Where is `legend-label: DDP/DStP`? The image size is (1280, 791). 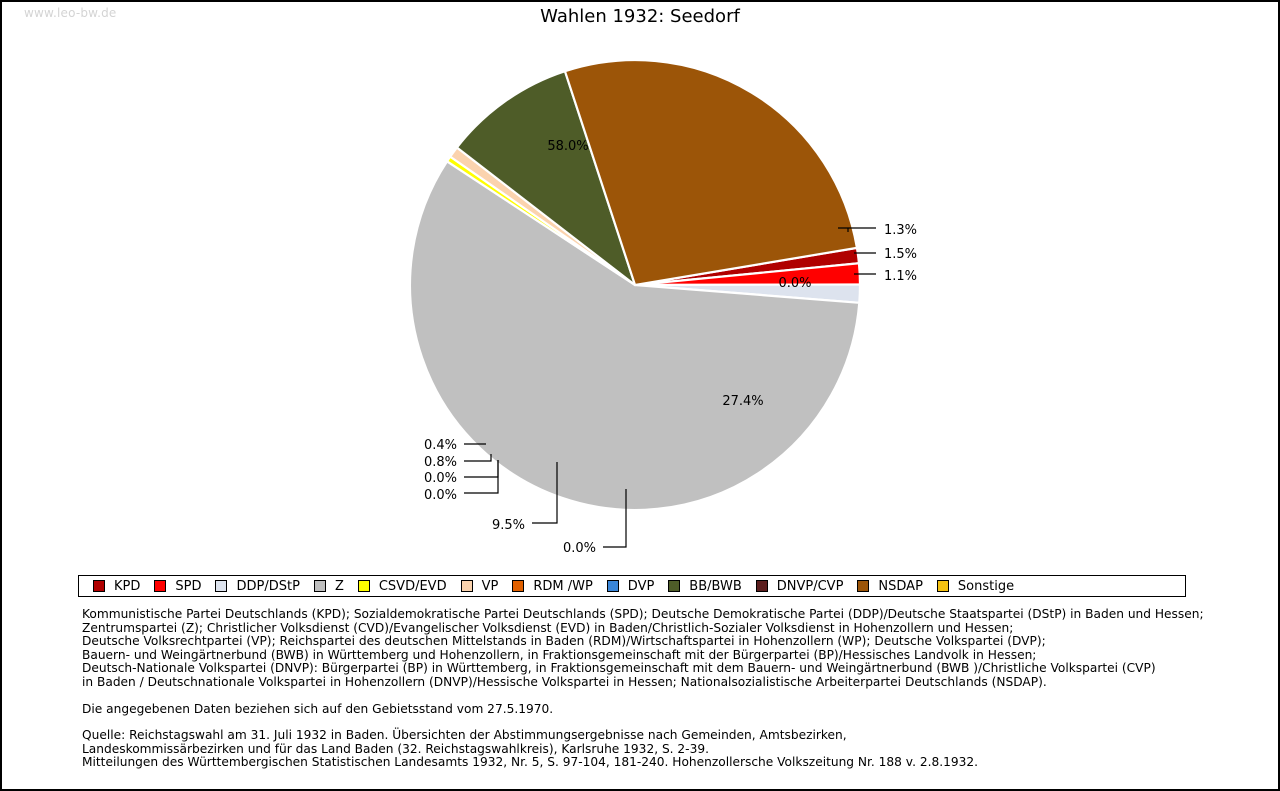
legend-label: DDP/DStP is located at coordinates (268, 586).